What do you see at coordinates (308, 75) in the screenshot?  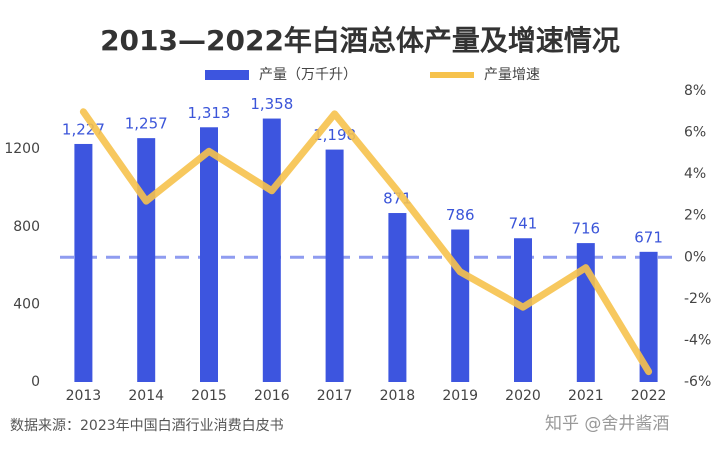 I see `legend-label: 产量（万千升）` at bounding box center [308, 75].